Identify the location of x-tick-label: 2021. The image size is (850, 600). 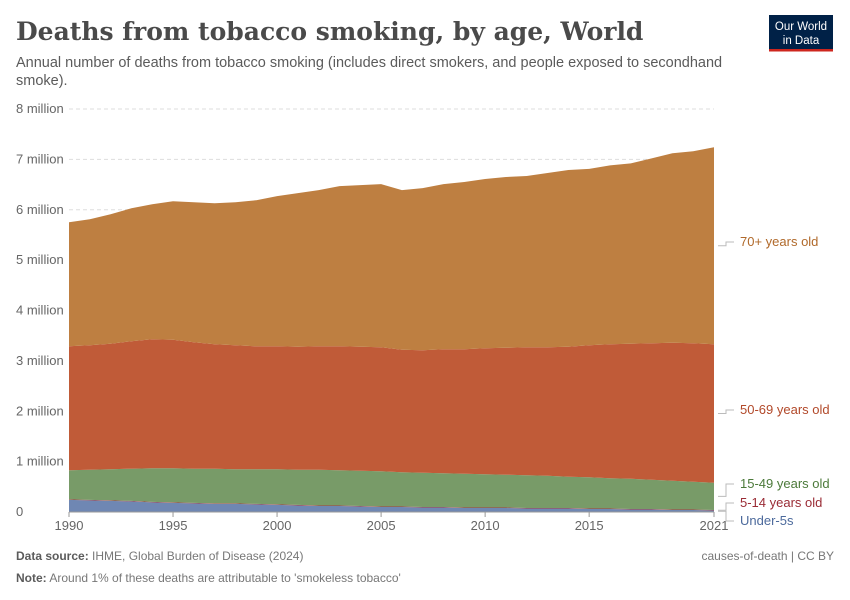
(714, 525).